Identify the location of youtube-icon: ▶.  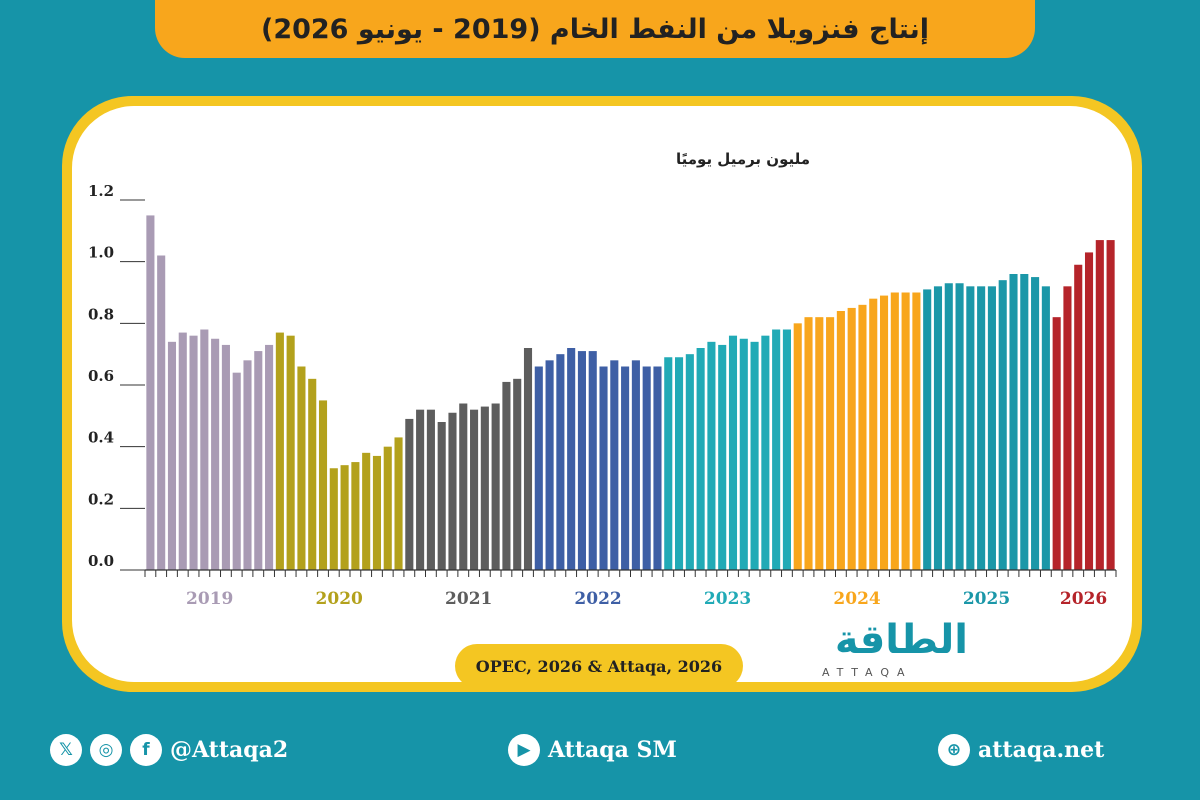
(524, 750).